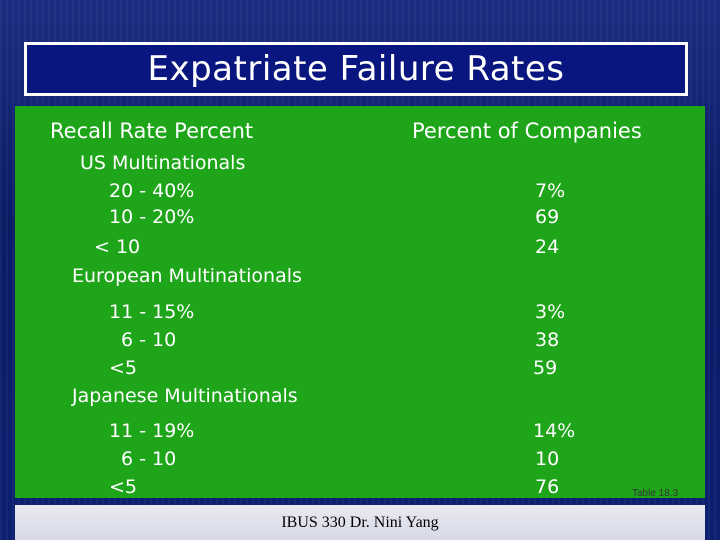  What do you see at coordinates (123, 487) in the screenshot?
I see `range-jp-3: <5` at bounding box center [123, 487].